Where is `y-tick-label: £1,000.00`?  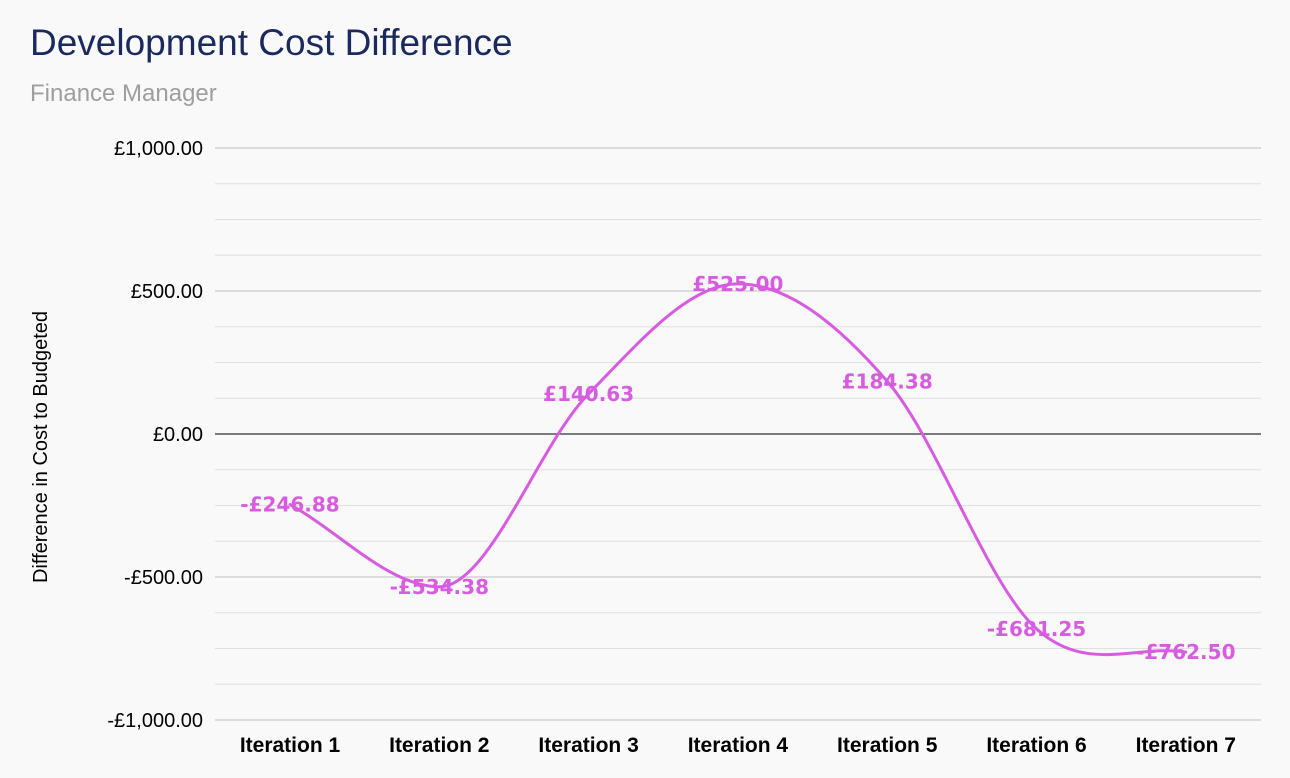 y-tick-label: £1,000.00 is located at coordinates (158, 149).